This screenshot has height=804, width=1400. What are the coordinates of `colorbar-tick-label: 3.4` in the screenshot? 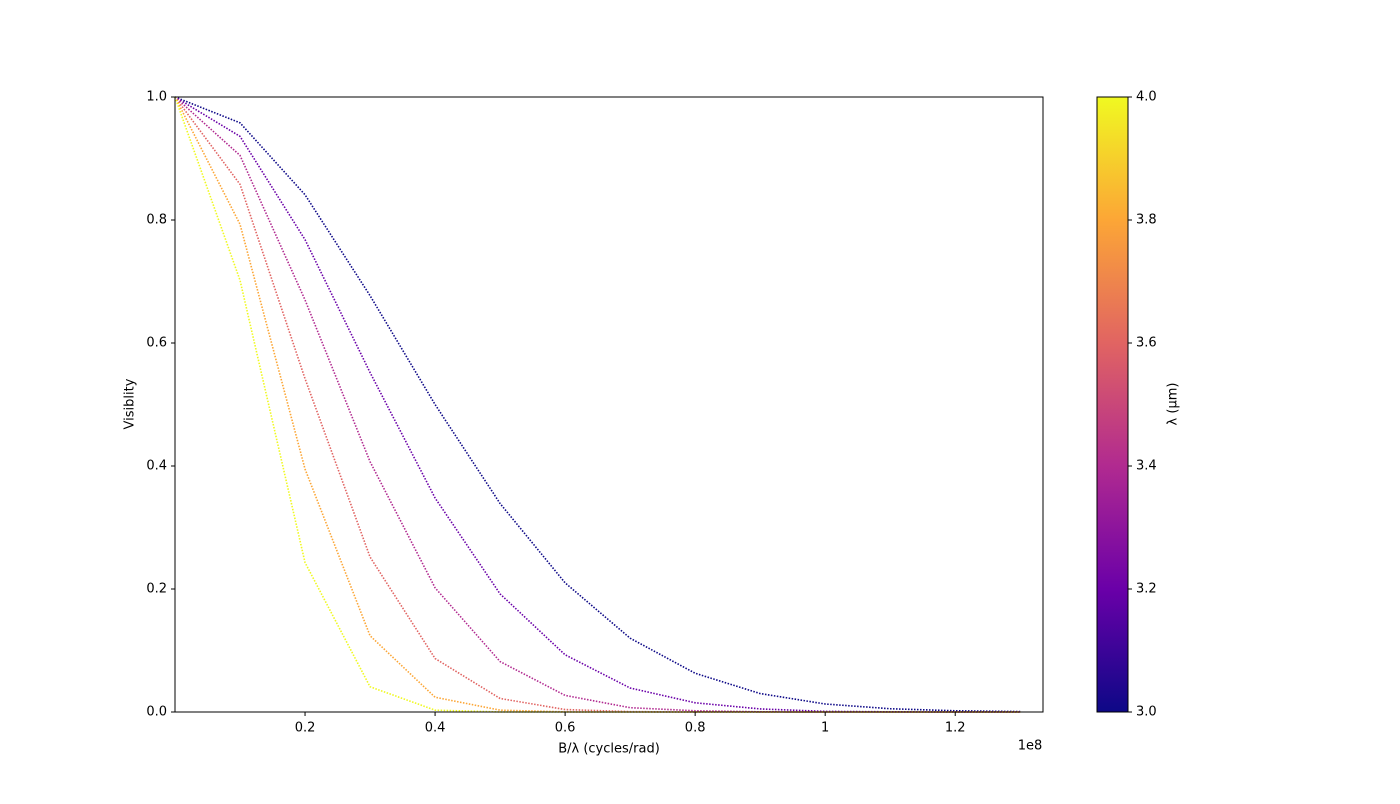 It's located at (1146, 466).